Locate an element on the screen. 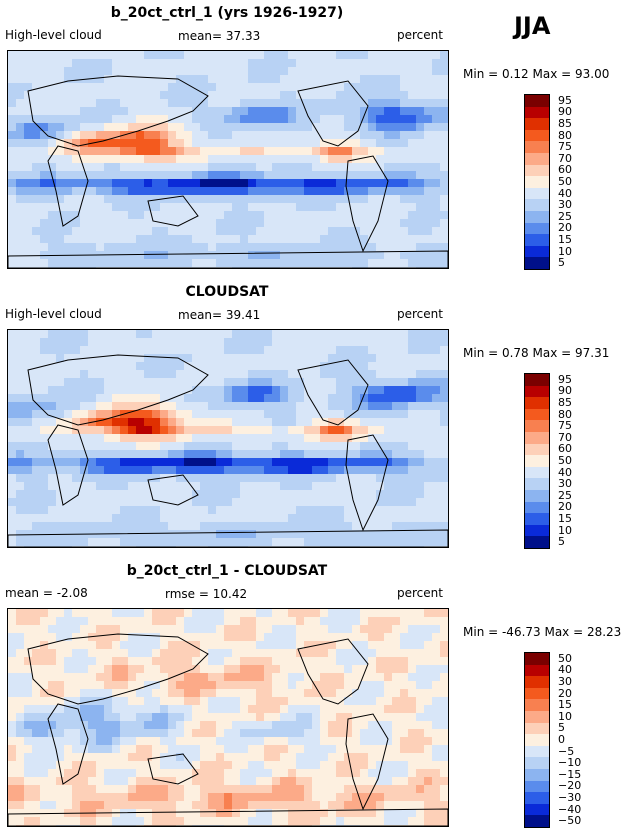  panel1-left-label: High-level cloud is located at coordinates (53, 35).